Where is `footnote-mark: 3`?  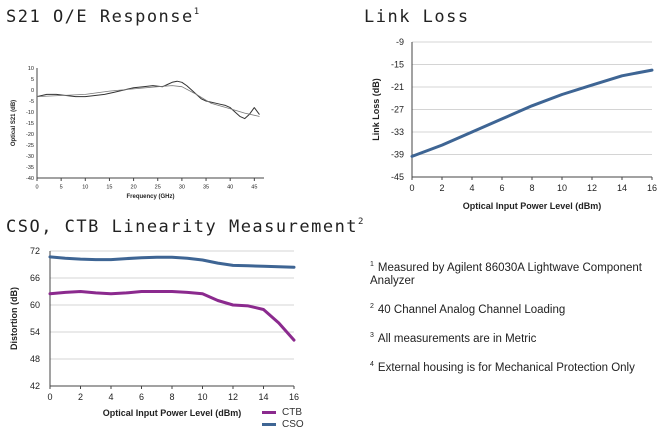 footnote-mark: 3 is located at coordinates (372, 335).